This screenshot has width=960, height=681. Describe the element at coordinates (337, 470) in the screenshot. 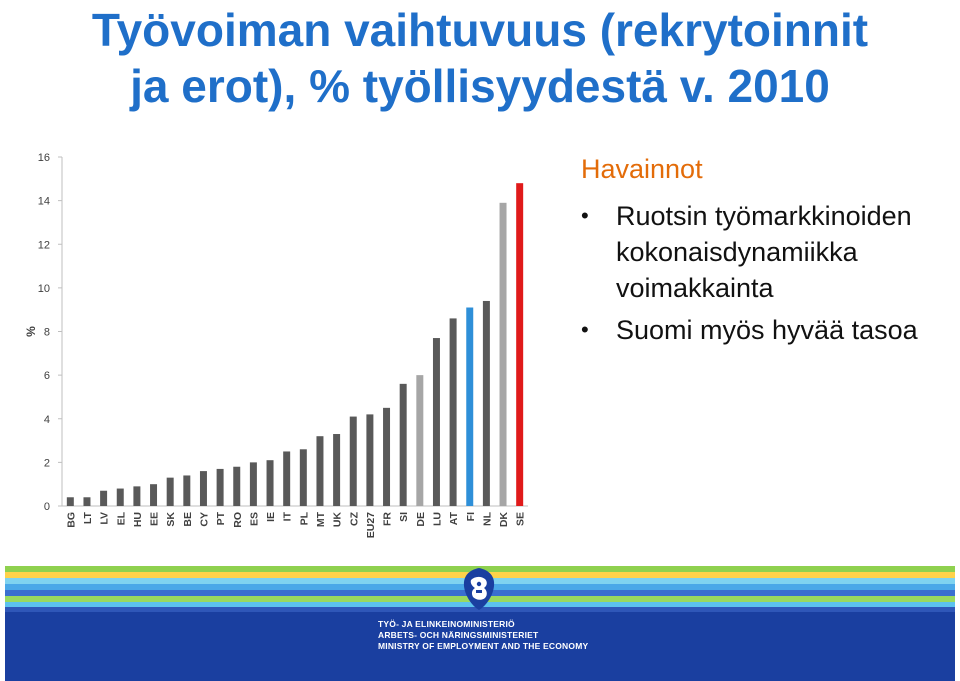

I see `bar-uk` at that location.